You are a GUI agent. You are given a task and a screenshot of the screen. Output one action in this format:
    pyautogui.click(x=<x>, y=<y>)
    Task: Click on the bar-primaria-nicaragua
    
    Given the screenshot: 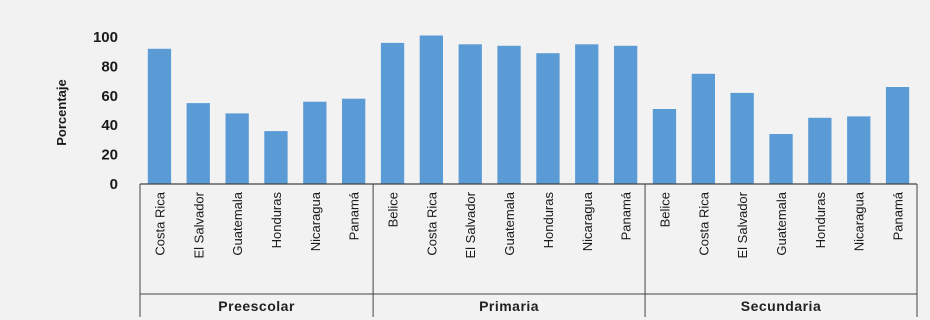 What is the action you would take?
    pyautogui.click(x=587, y=114)
    